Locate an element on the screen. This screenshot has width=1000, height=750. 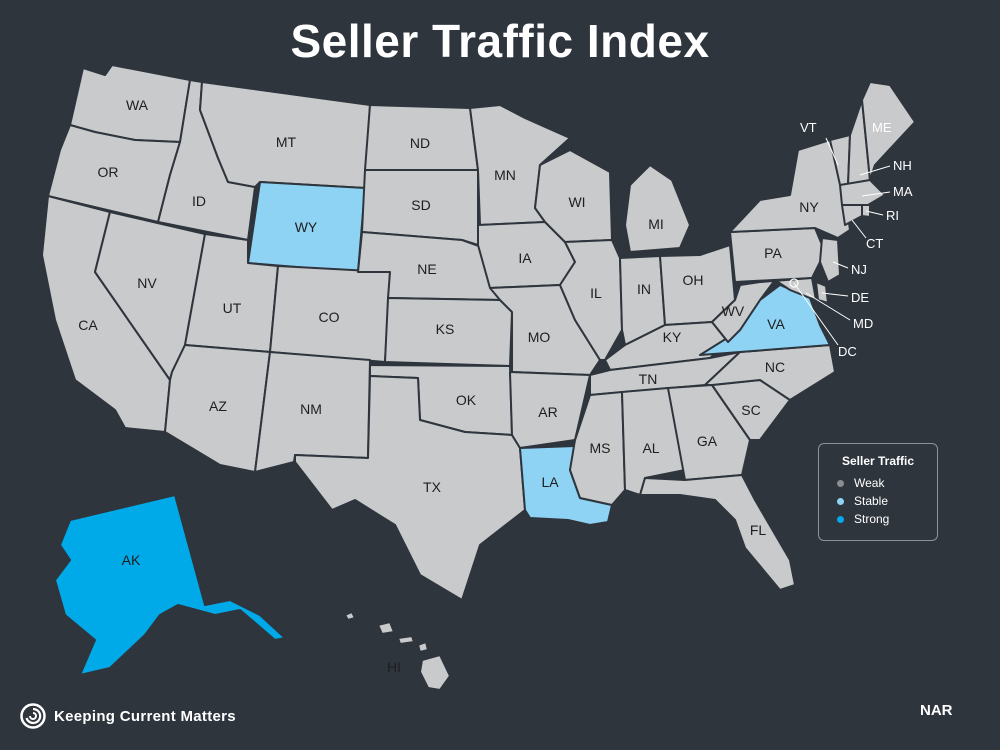
label-ar: AR is located at coordinates (547, 412).